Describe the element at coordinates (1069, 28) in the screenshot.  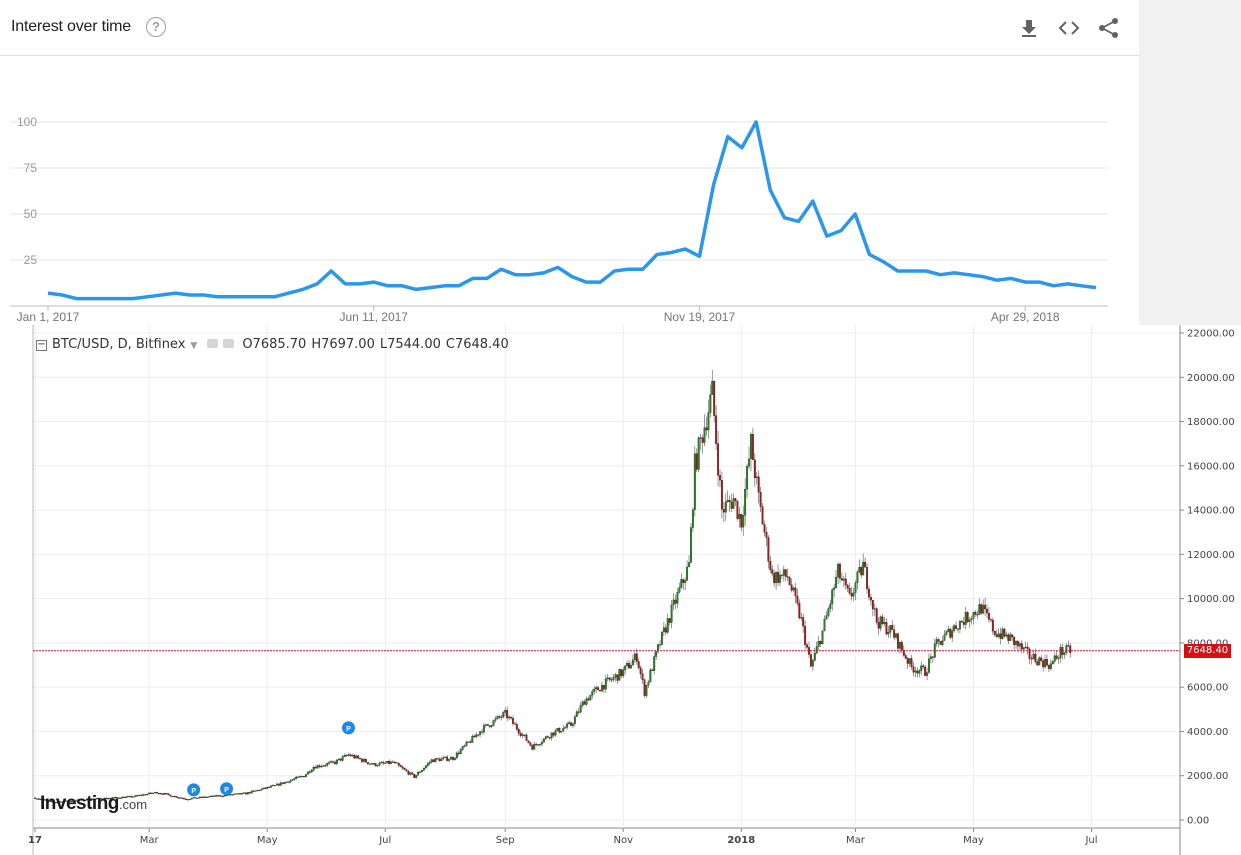
I see `embed-code-icon` at that location.